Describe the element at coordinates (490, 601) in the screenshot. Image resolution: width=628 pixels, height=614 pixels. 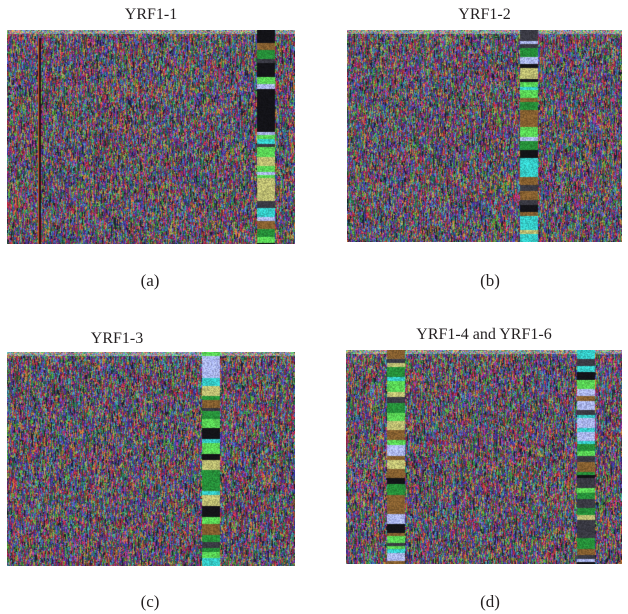
I see `panel-d-caption: (d)` at that location.